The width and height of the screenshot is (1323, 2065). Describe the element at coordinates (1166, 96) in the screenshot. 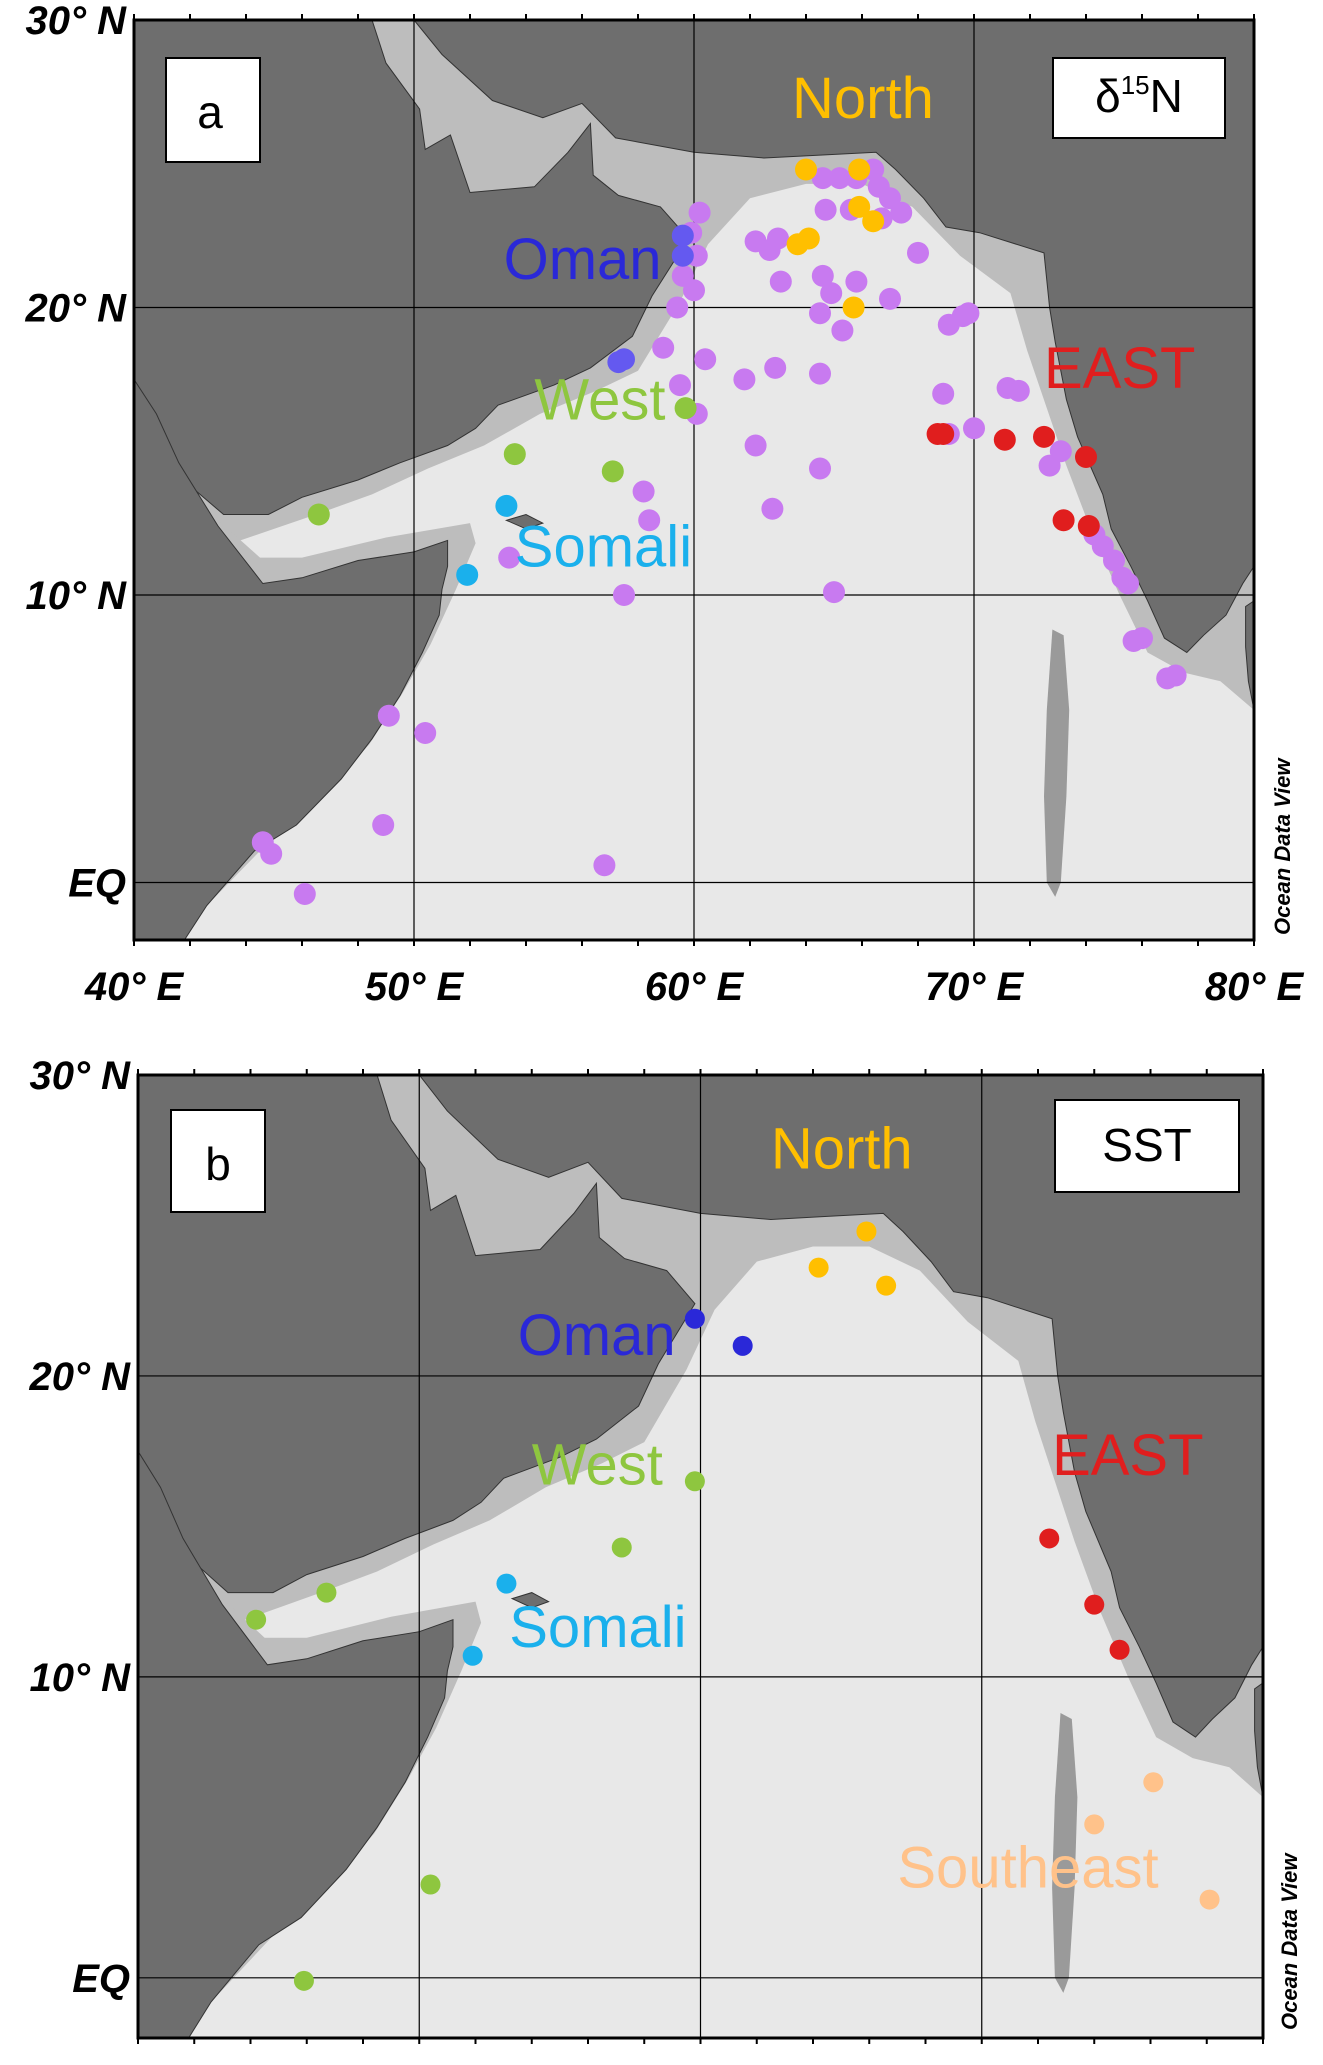

I see `n-symbol: N` at that location.